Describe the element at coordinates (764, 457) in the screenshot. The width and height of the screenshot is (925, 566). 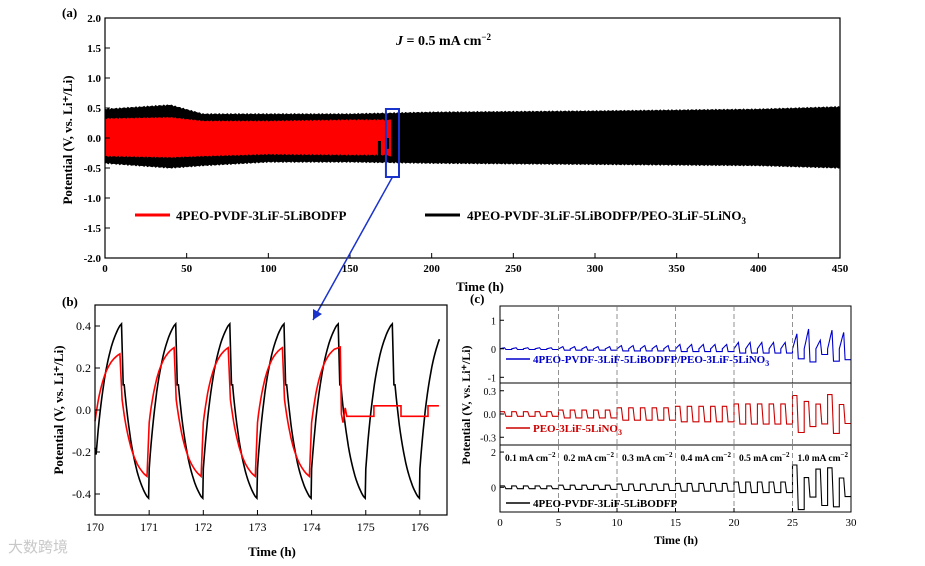
I see `c-current-density-label: 0.5 mA cm−2` at that location.